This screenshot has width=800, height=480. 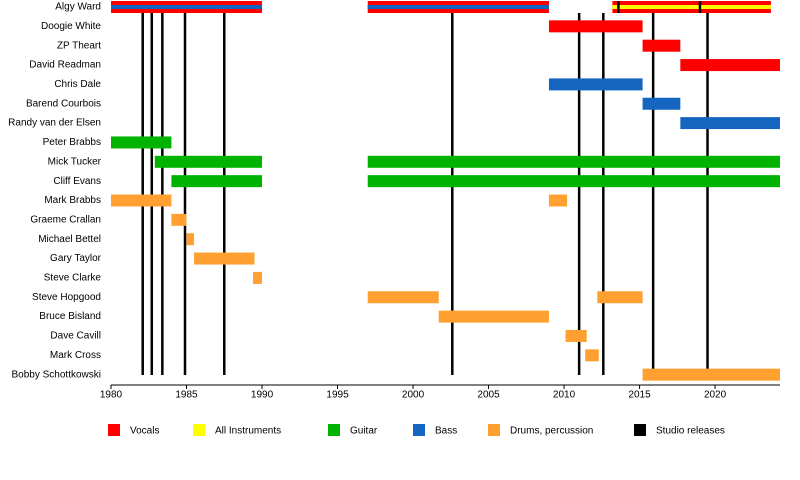 I want to click on legend-label: Drums, percussion, so click(x=551, y=431).